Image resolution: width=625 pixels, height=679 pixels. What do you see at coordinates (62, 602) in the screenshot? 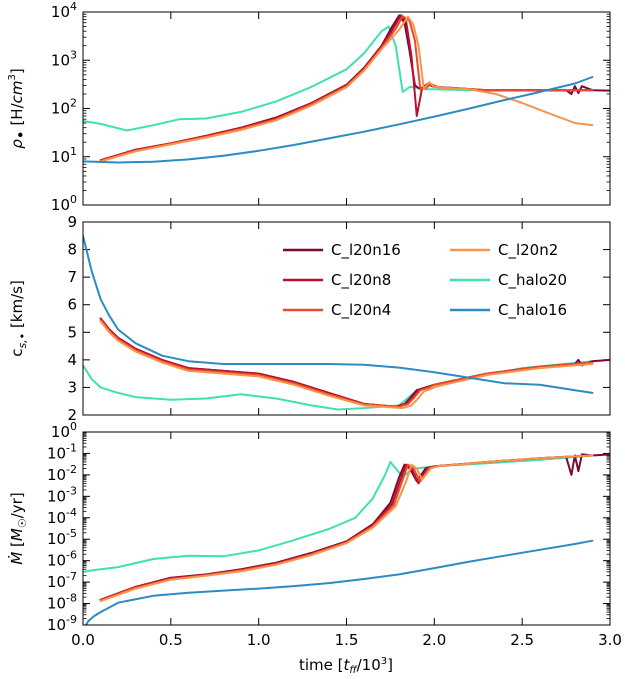
I see `y-tick-label: 10⁻⁸` at bounding box center [62, 602].